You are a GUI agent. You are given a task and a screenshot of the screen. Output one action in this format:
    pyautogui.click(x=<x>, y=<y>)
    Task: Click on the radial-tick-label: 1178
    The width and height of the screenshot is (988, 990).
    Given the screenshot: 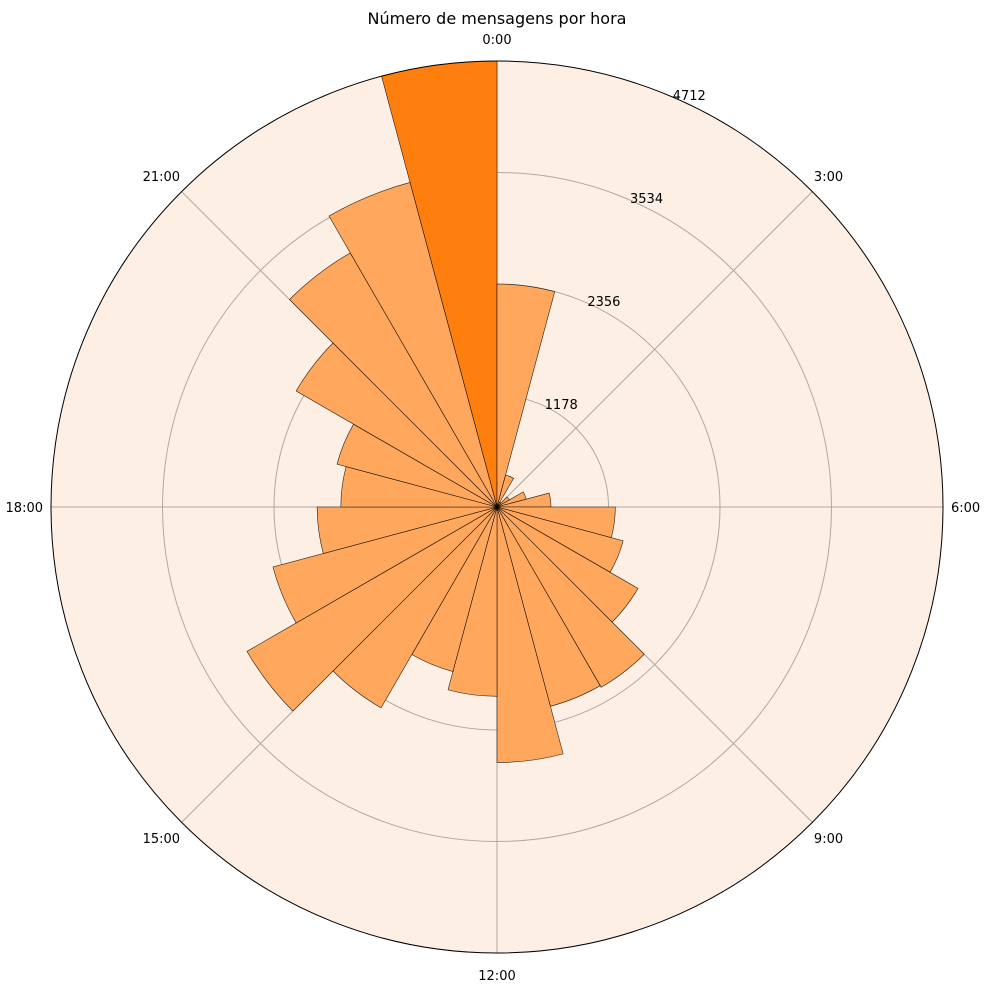 What is the action you would take?
    pyautogui.click(x=561, y=405)
    